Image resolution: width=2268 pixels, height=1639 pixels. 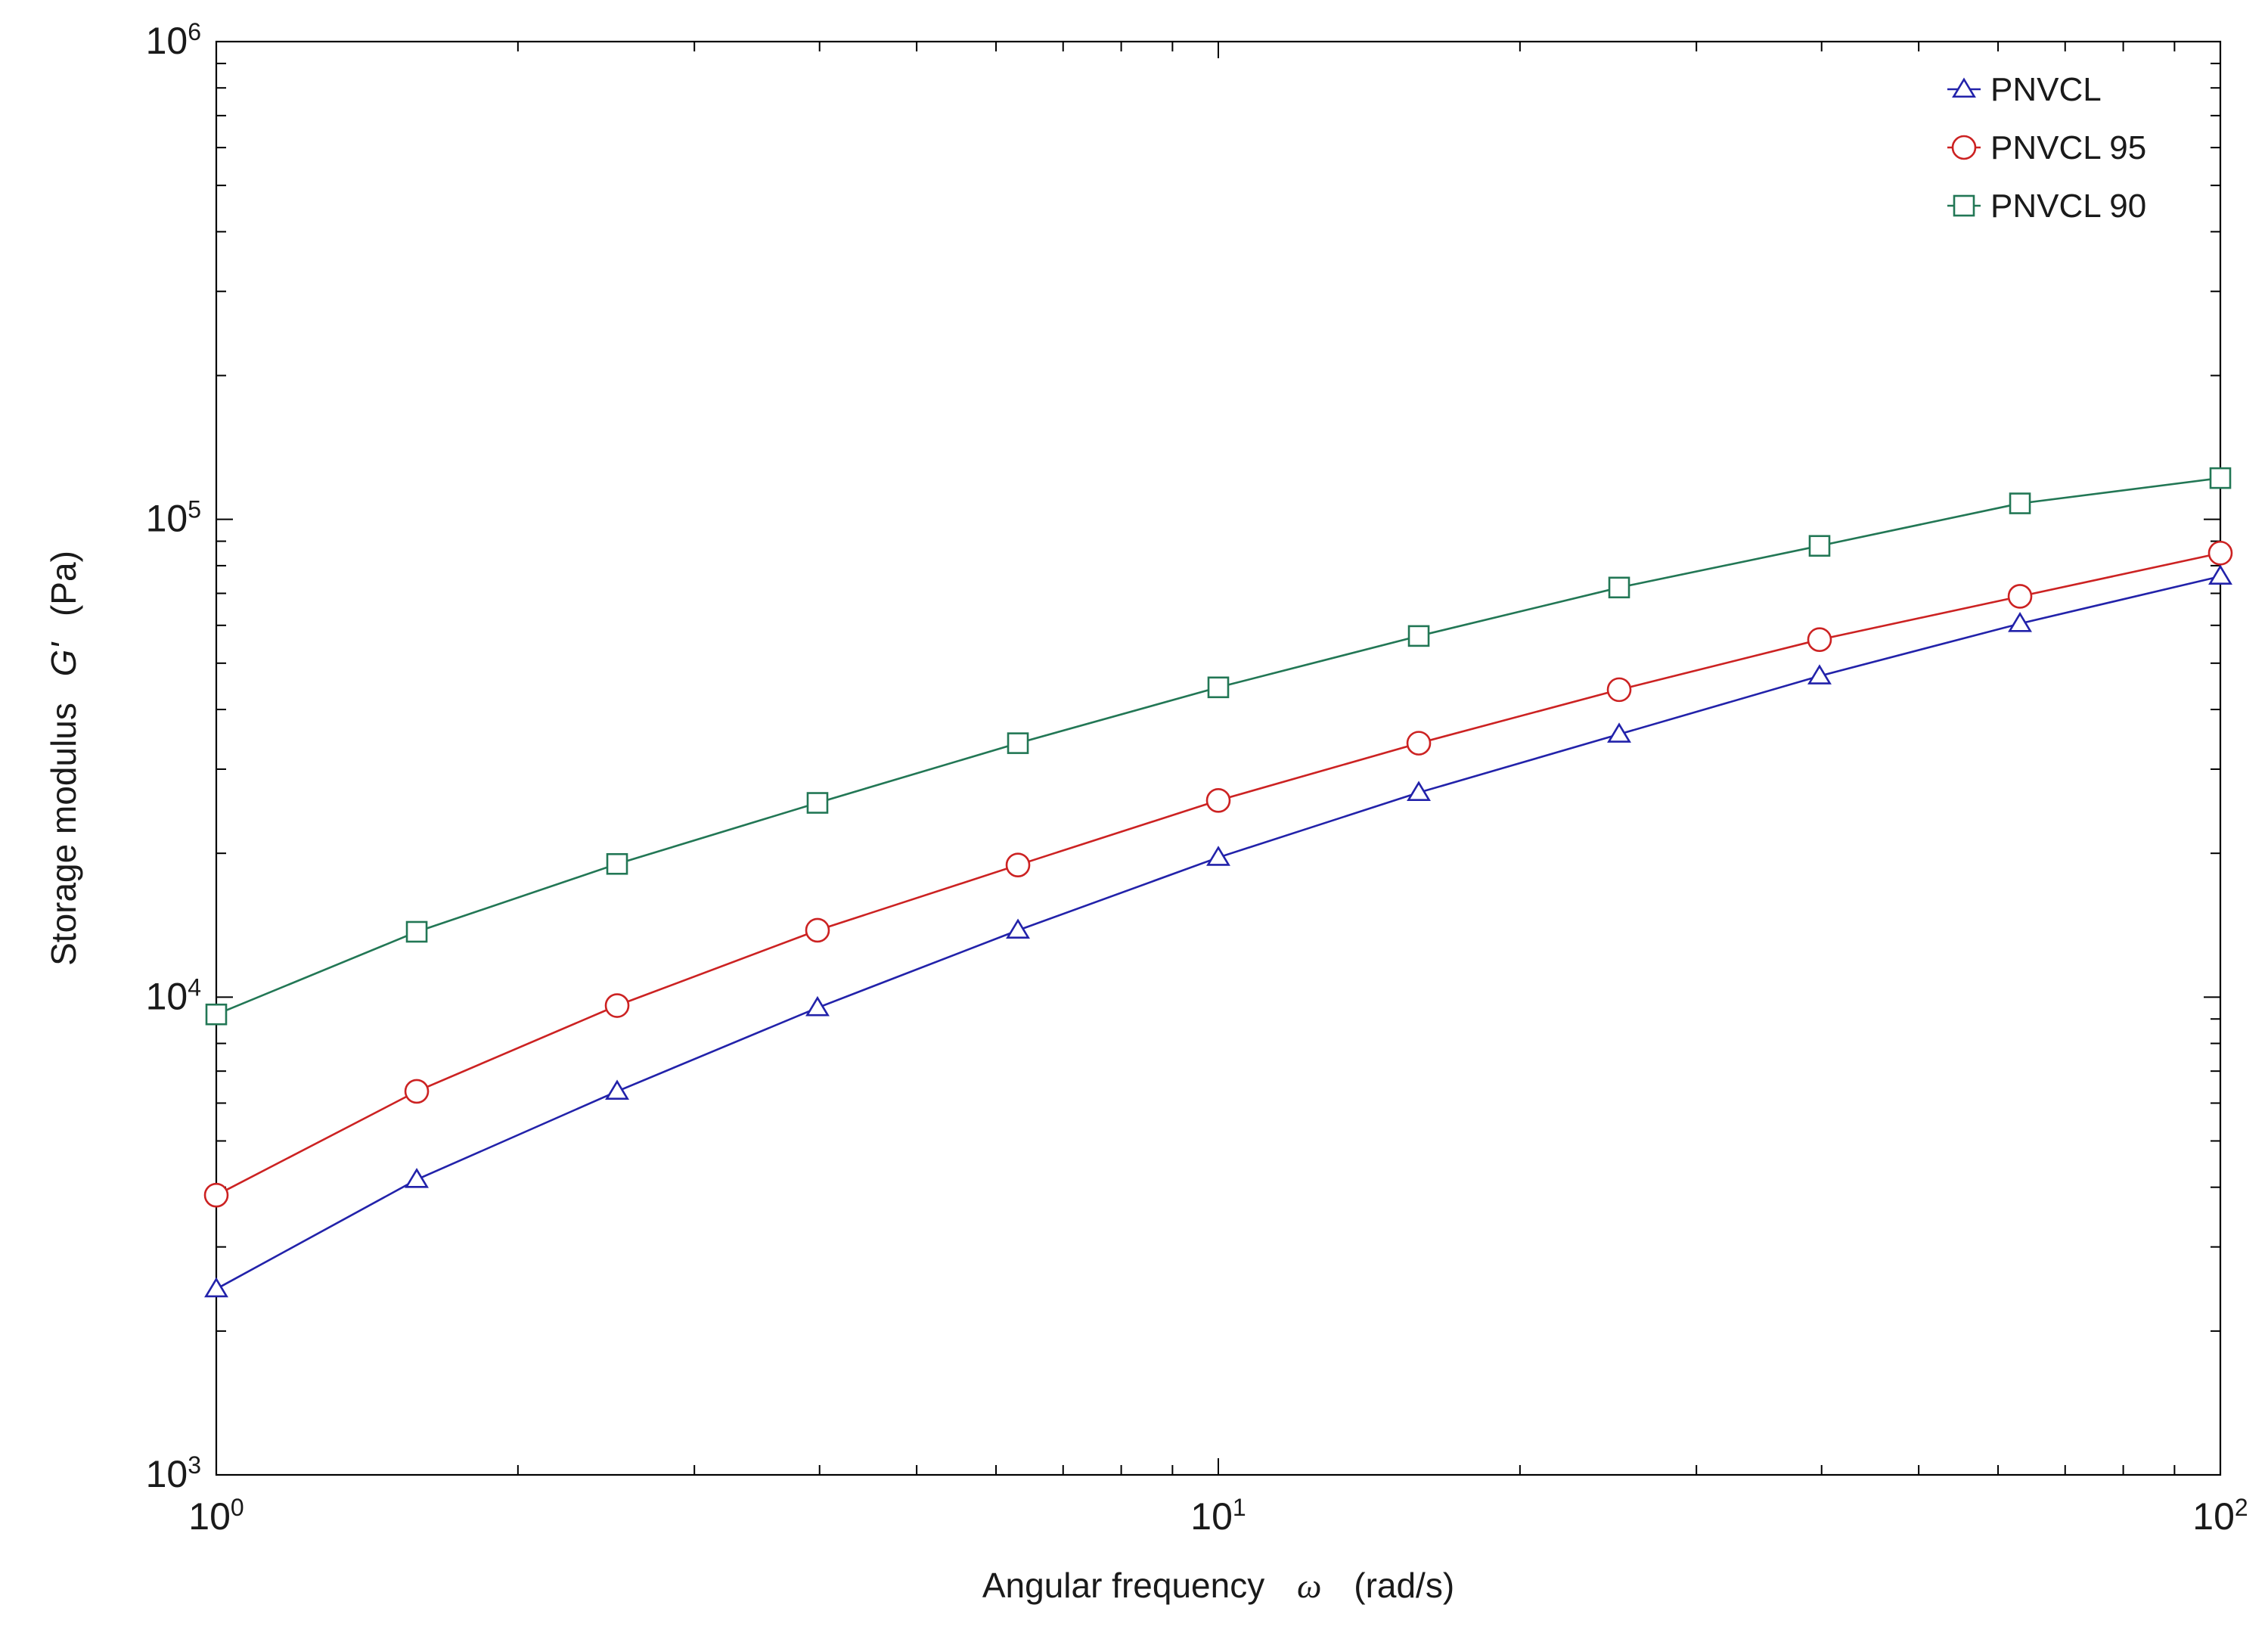 I want to click on y-tick-label-exponent: 6, so click(x=195, y=31).